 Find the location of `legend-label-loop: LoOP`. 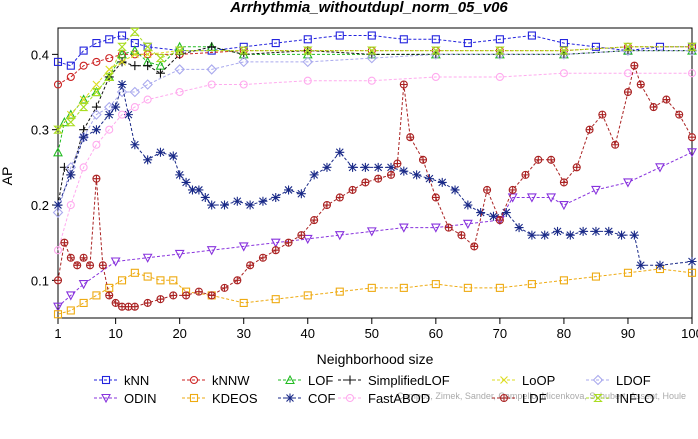

legend-label-loop: LoOP is located at coordinates (538, 380).